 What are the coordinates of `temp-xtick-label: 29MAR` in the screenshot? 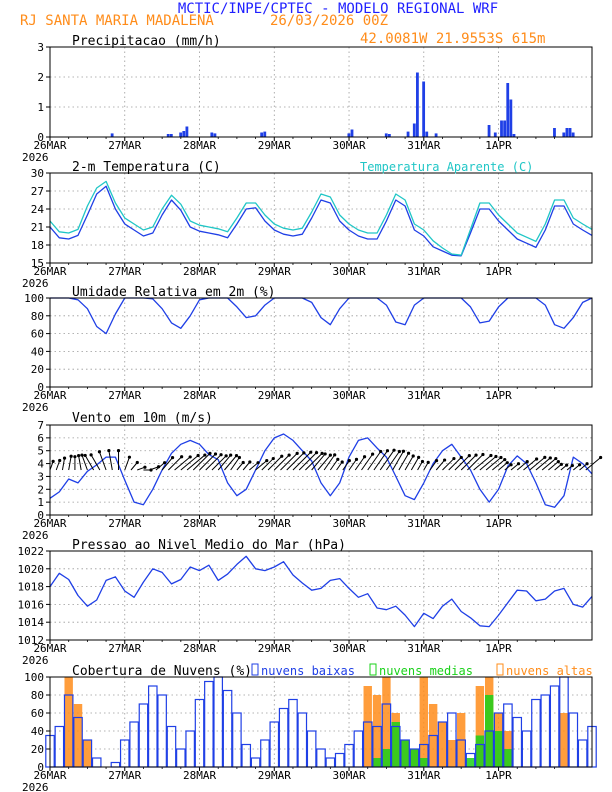 It's located at (274, 271).